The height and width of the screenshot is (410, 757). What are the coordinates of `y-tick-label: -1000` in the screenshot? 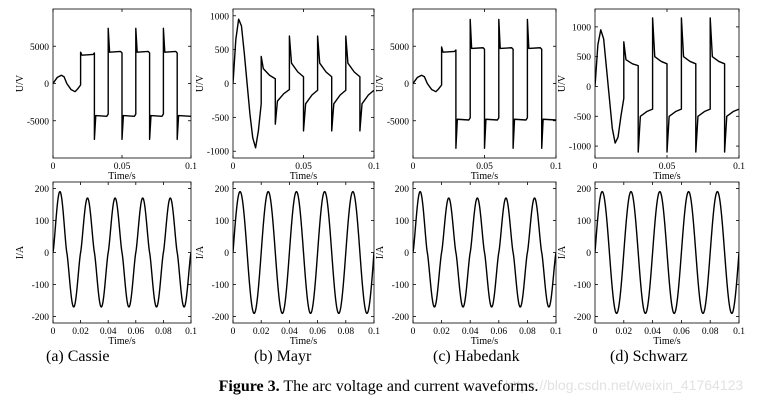 It's located at (218, 153).